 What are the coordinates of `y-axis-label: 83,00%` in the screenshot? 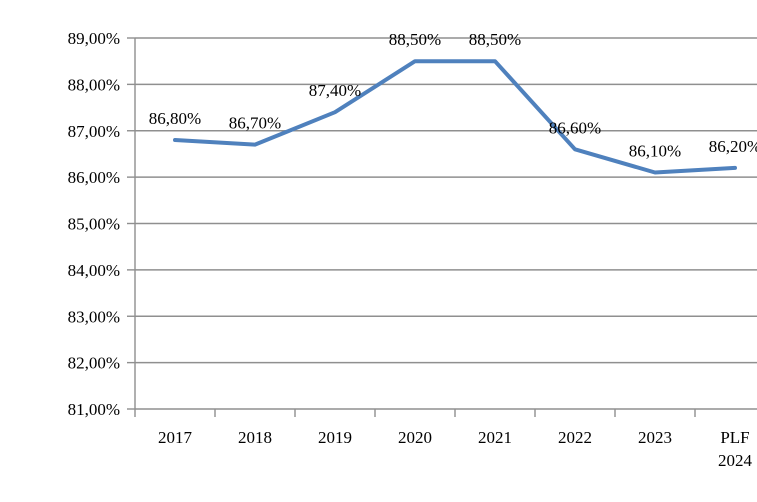 It's located at (94, 316).